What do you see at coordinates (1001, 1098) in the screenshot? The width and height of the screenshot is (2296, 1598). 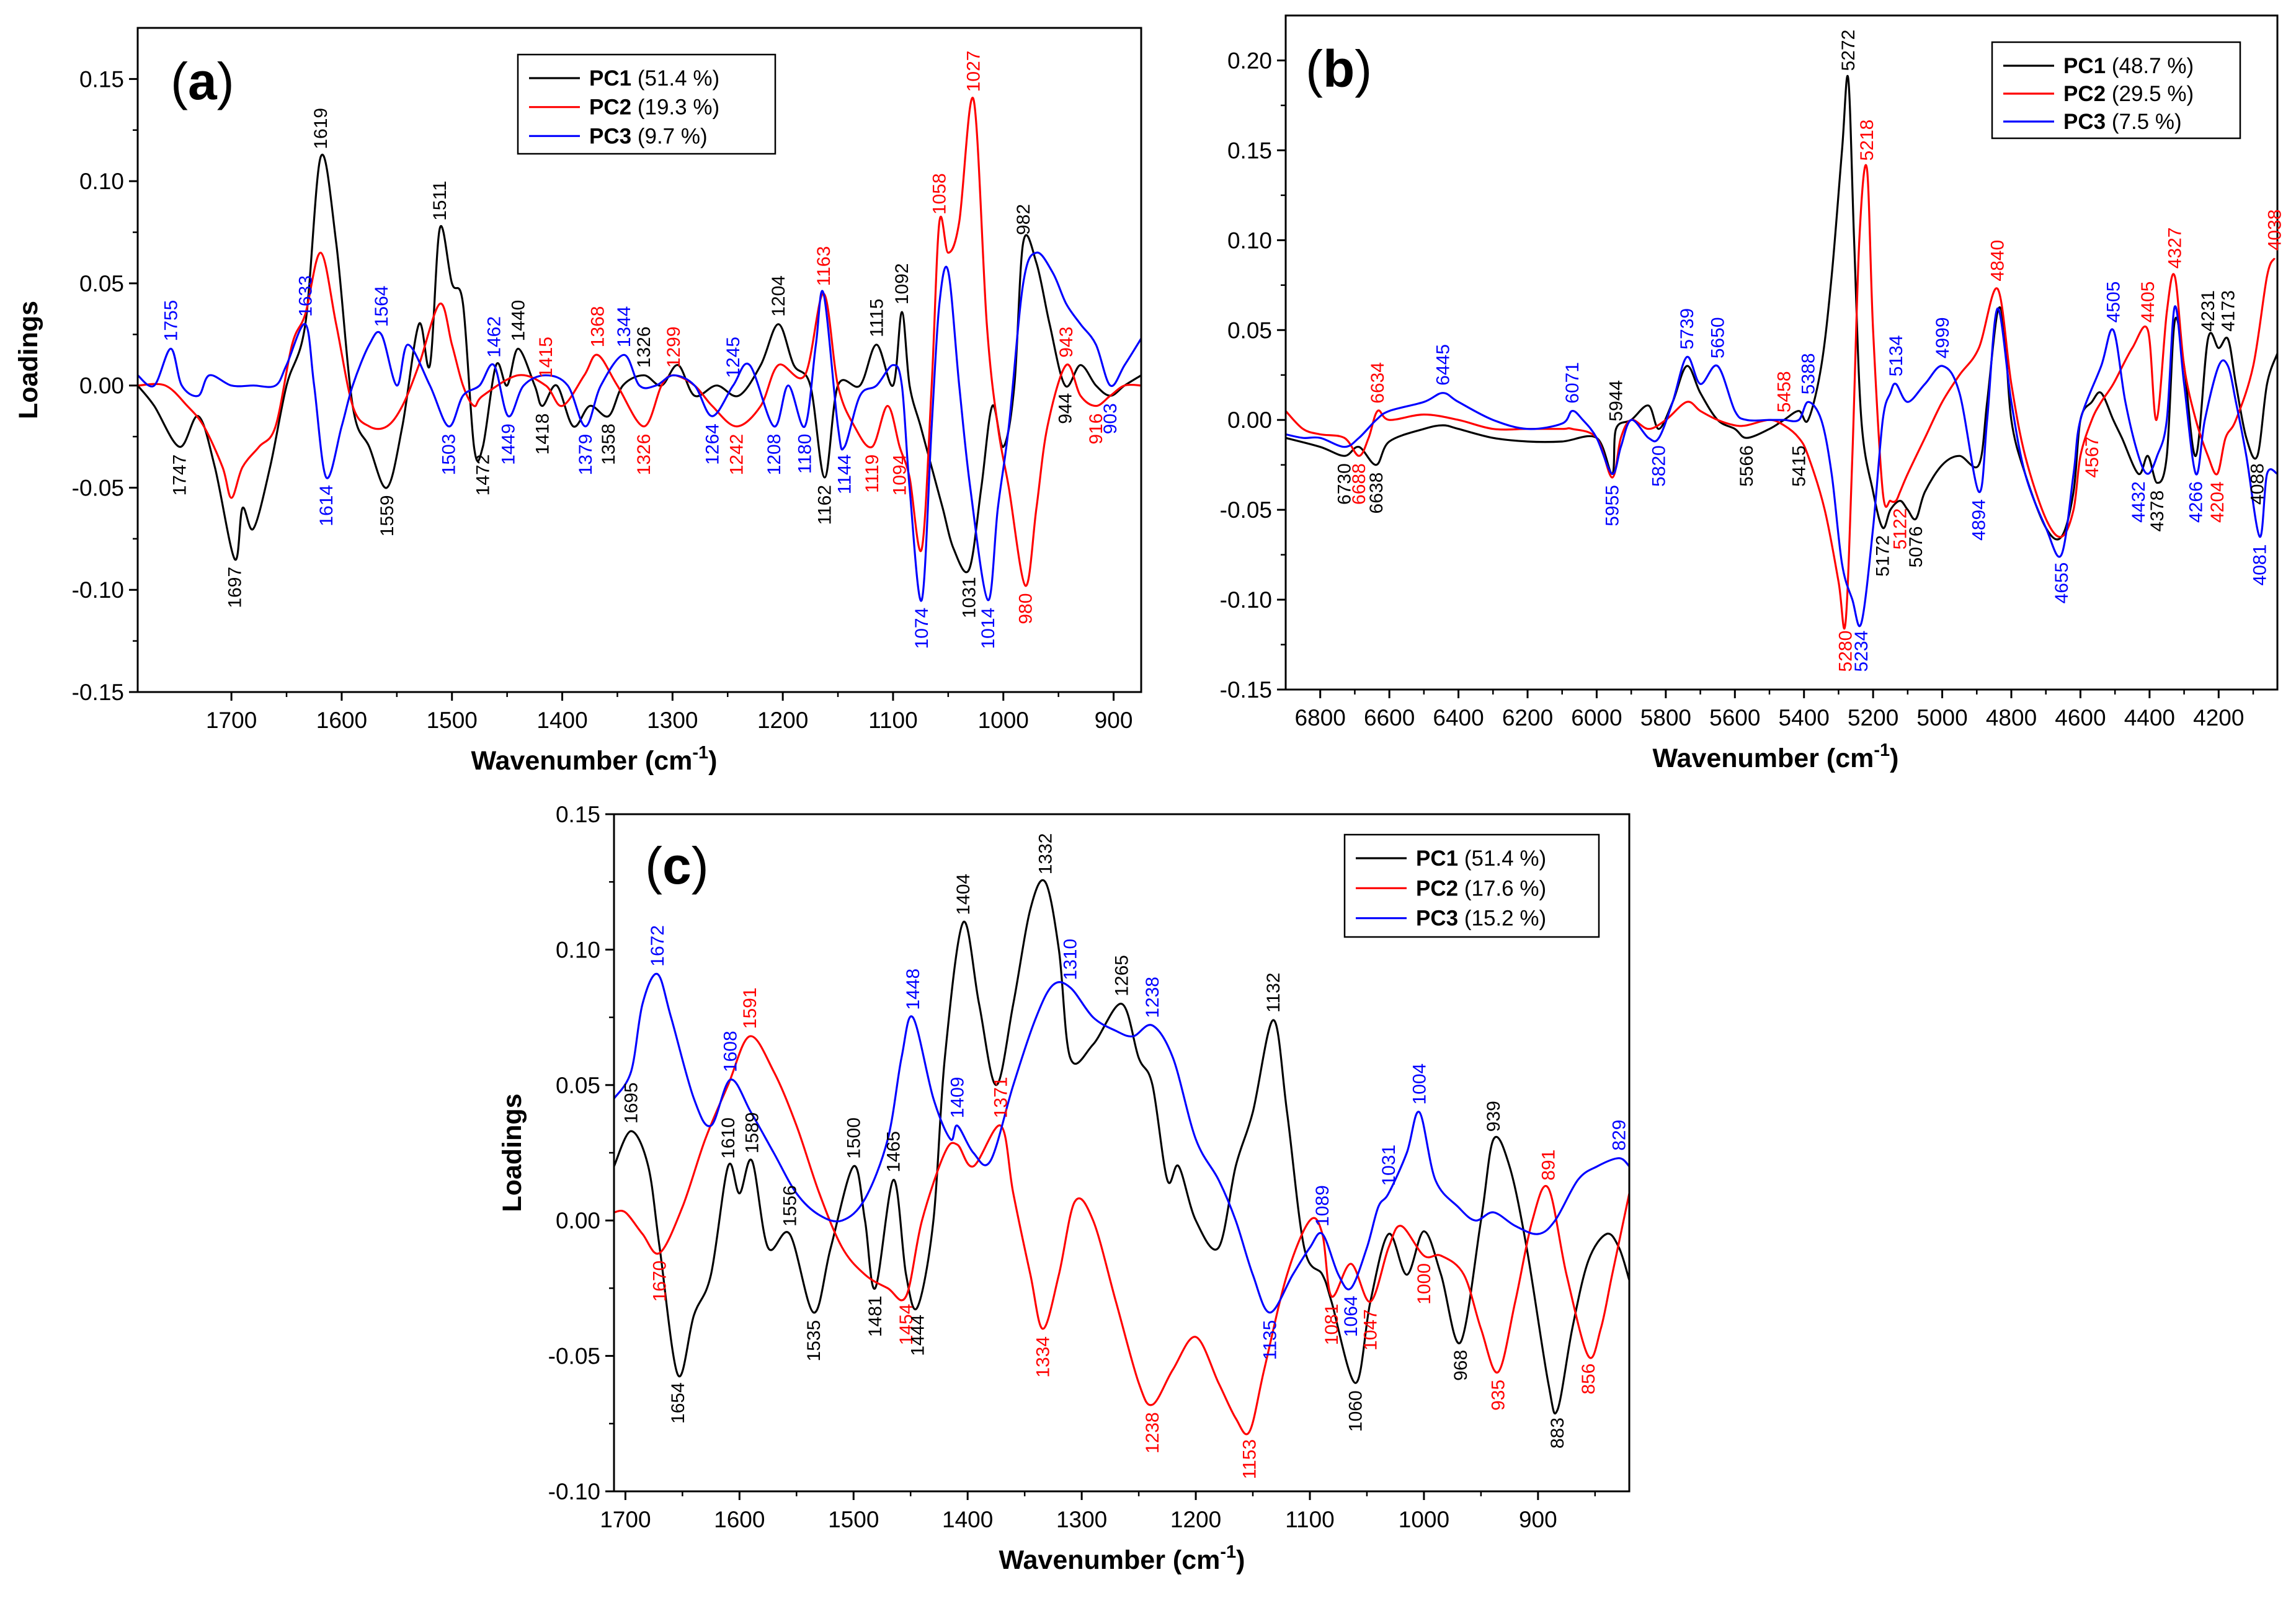 I see `peak-label: 1371` at bounding box center [1001, 1098].